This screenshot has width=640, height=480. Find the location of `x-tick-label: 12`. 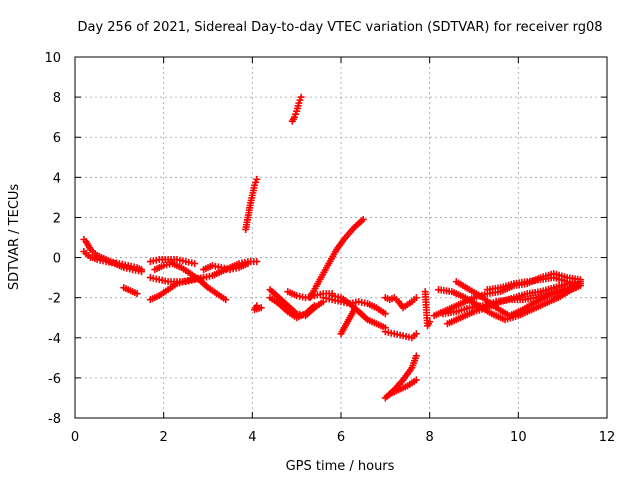

x-tick-label: 12 is located at coordinates (607, 437).